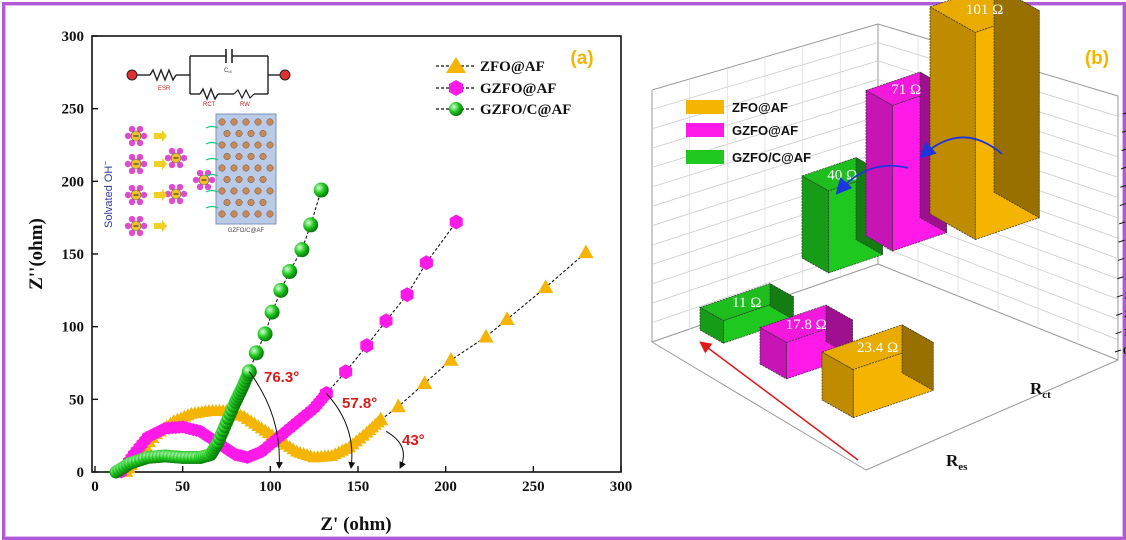 The image size is (1126, 540). Describe the element at coordinates (877, 348) in the screenshot. I see `bar-value-label: 23.4 Ω` at that location.